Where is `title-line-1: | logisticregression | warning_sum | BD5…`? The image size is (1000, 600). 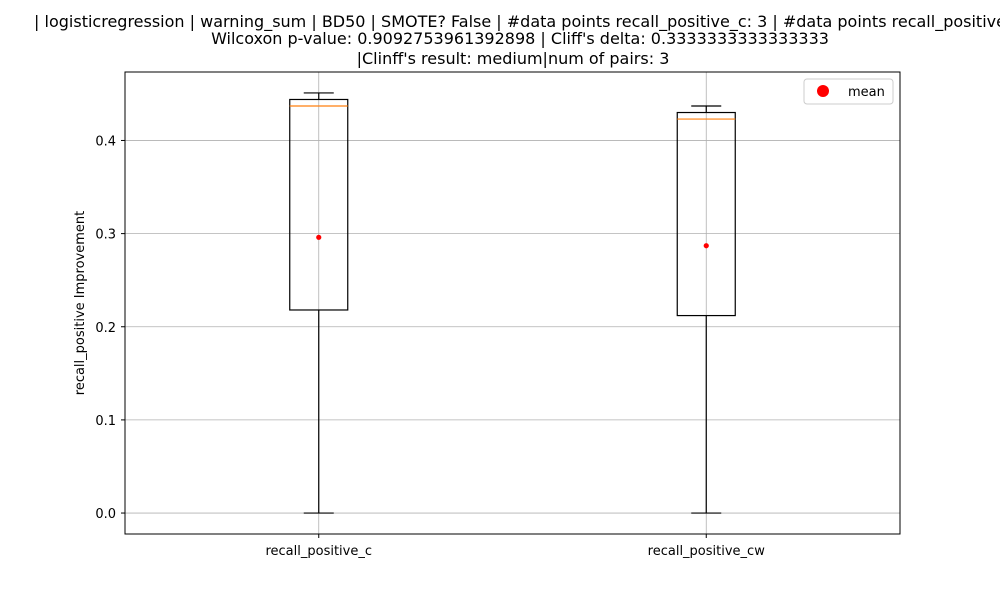 title-line-1: | logisticregression | warning_sum | BD5… is located at coordinates (517, 22).